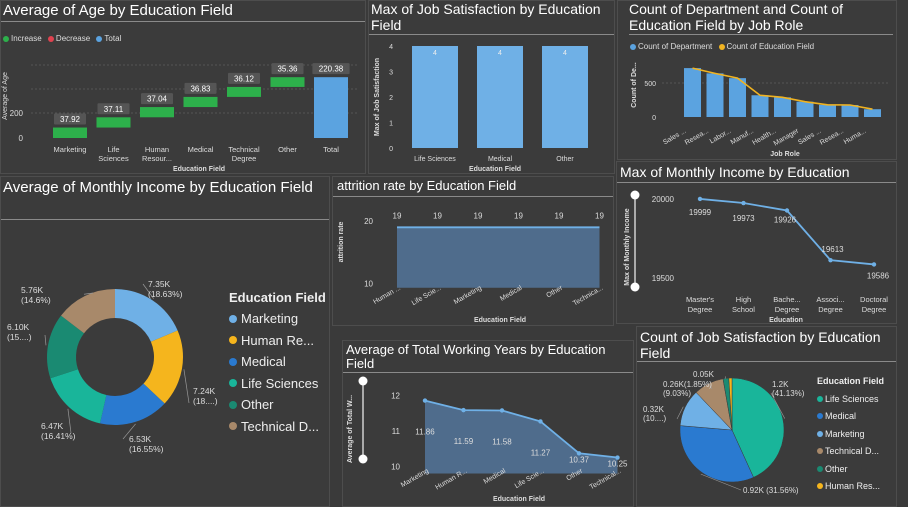 This screenshot has height=507, width=908. Describe the element at coordinates (331, 149) in the screenshot. I see `x-tick-label: Total` at that location.